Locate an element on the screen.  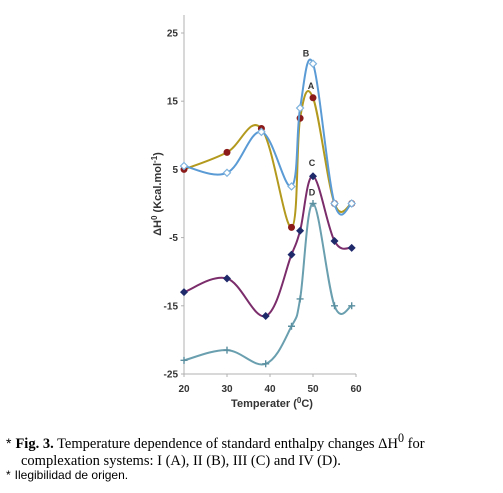
y-tick-label: 15 is located at coordinates (173, 102).